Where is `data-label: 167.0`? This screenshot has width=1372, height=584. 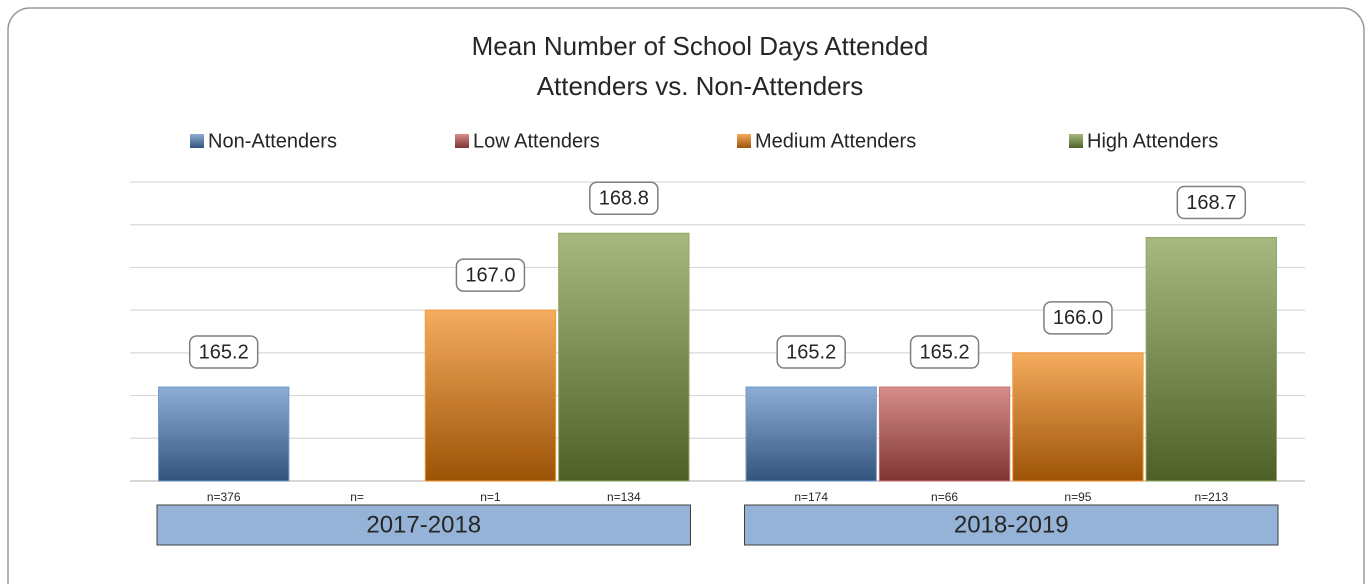
data-label: 167.0 is located at coordinates (490, 275).